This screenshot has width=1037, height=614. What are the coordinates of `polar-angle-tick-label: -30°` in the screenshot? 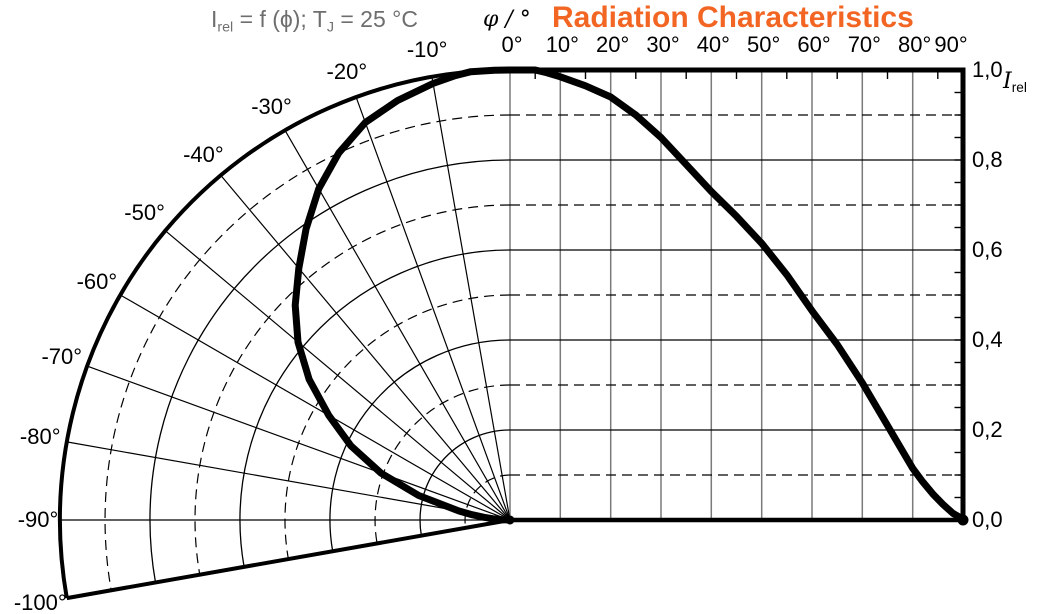 It's located at (271, 106).